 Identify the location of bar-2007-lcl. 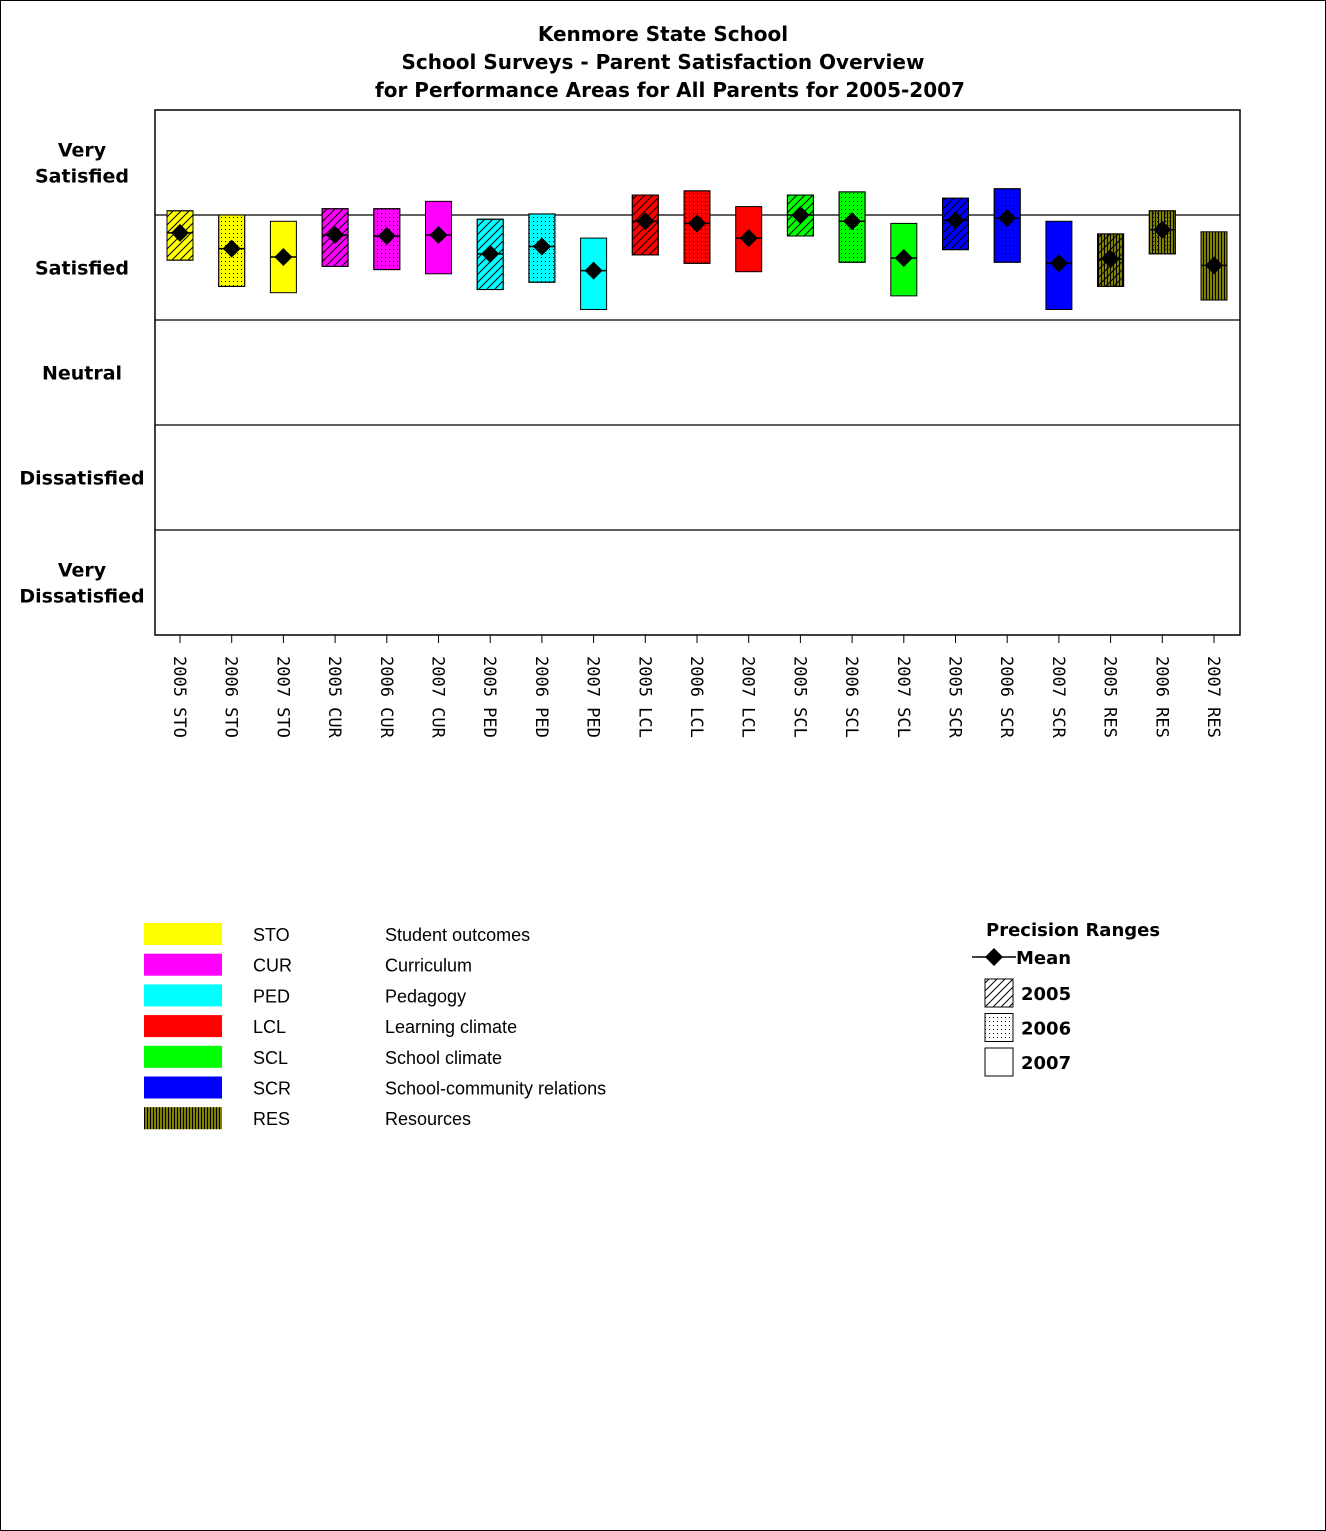
(749, 239).